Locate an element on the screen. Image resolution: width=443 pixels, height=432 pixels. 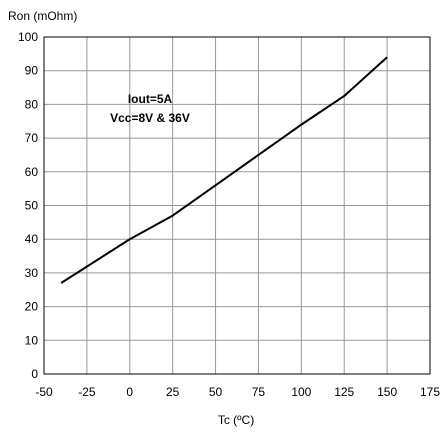
x-tick-label: 175 is located at coordinates (430, 392).